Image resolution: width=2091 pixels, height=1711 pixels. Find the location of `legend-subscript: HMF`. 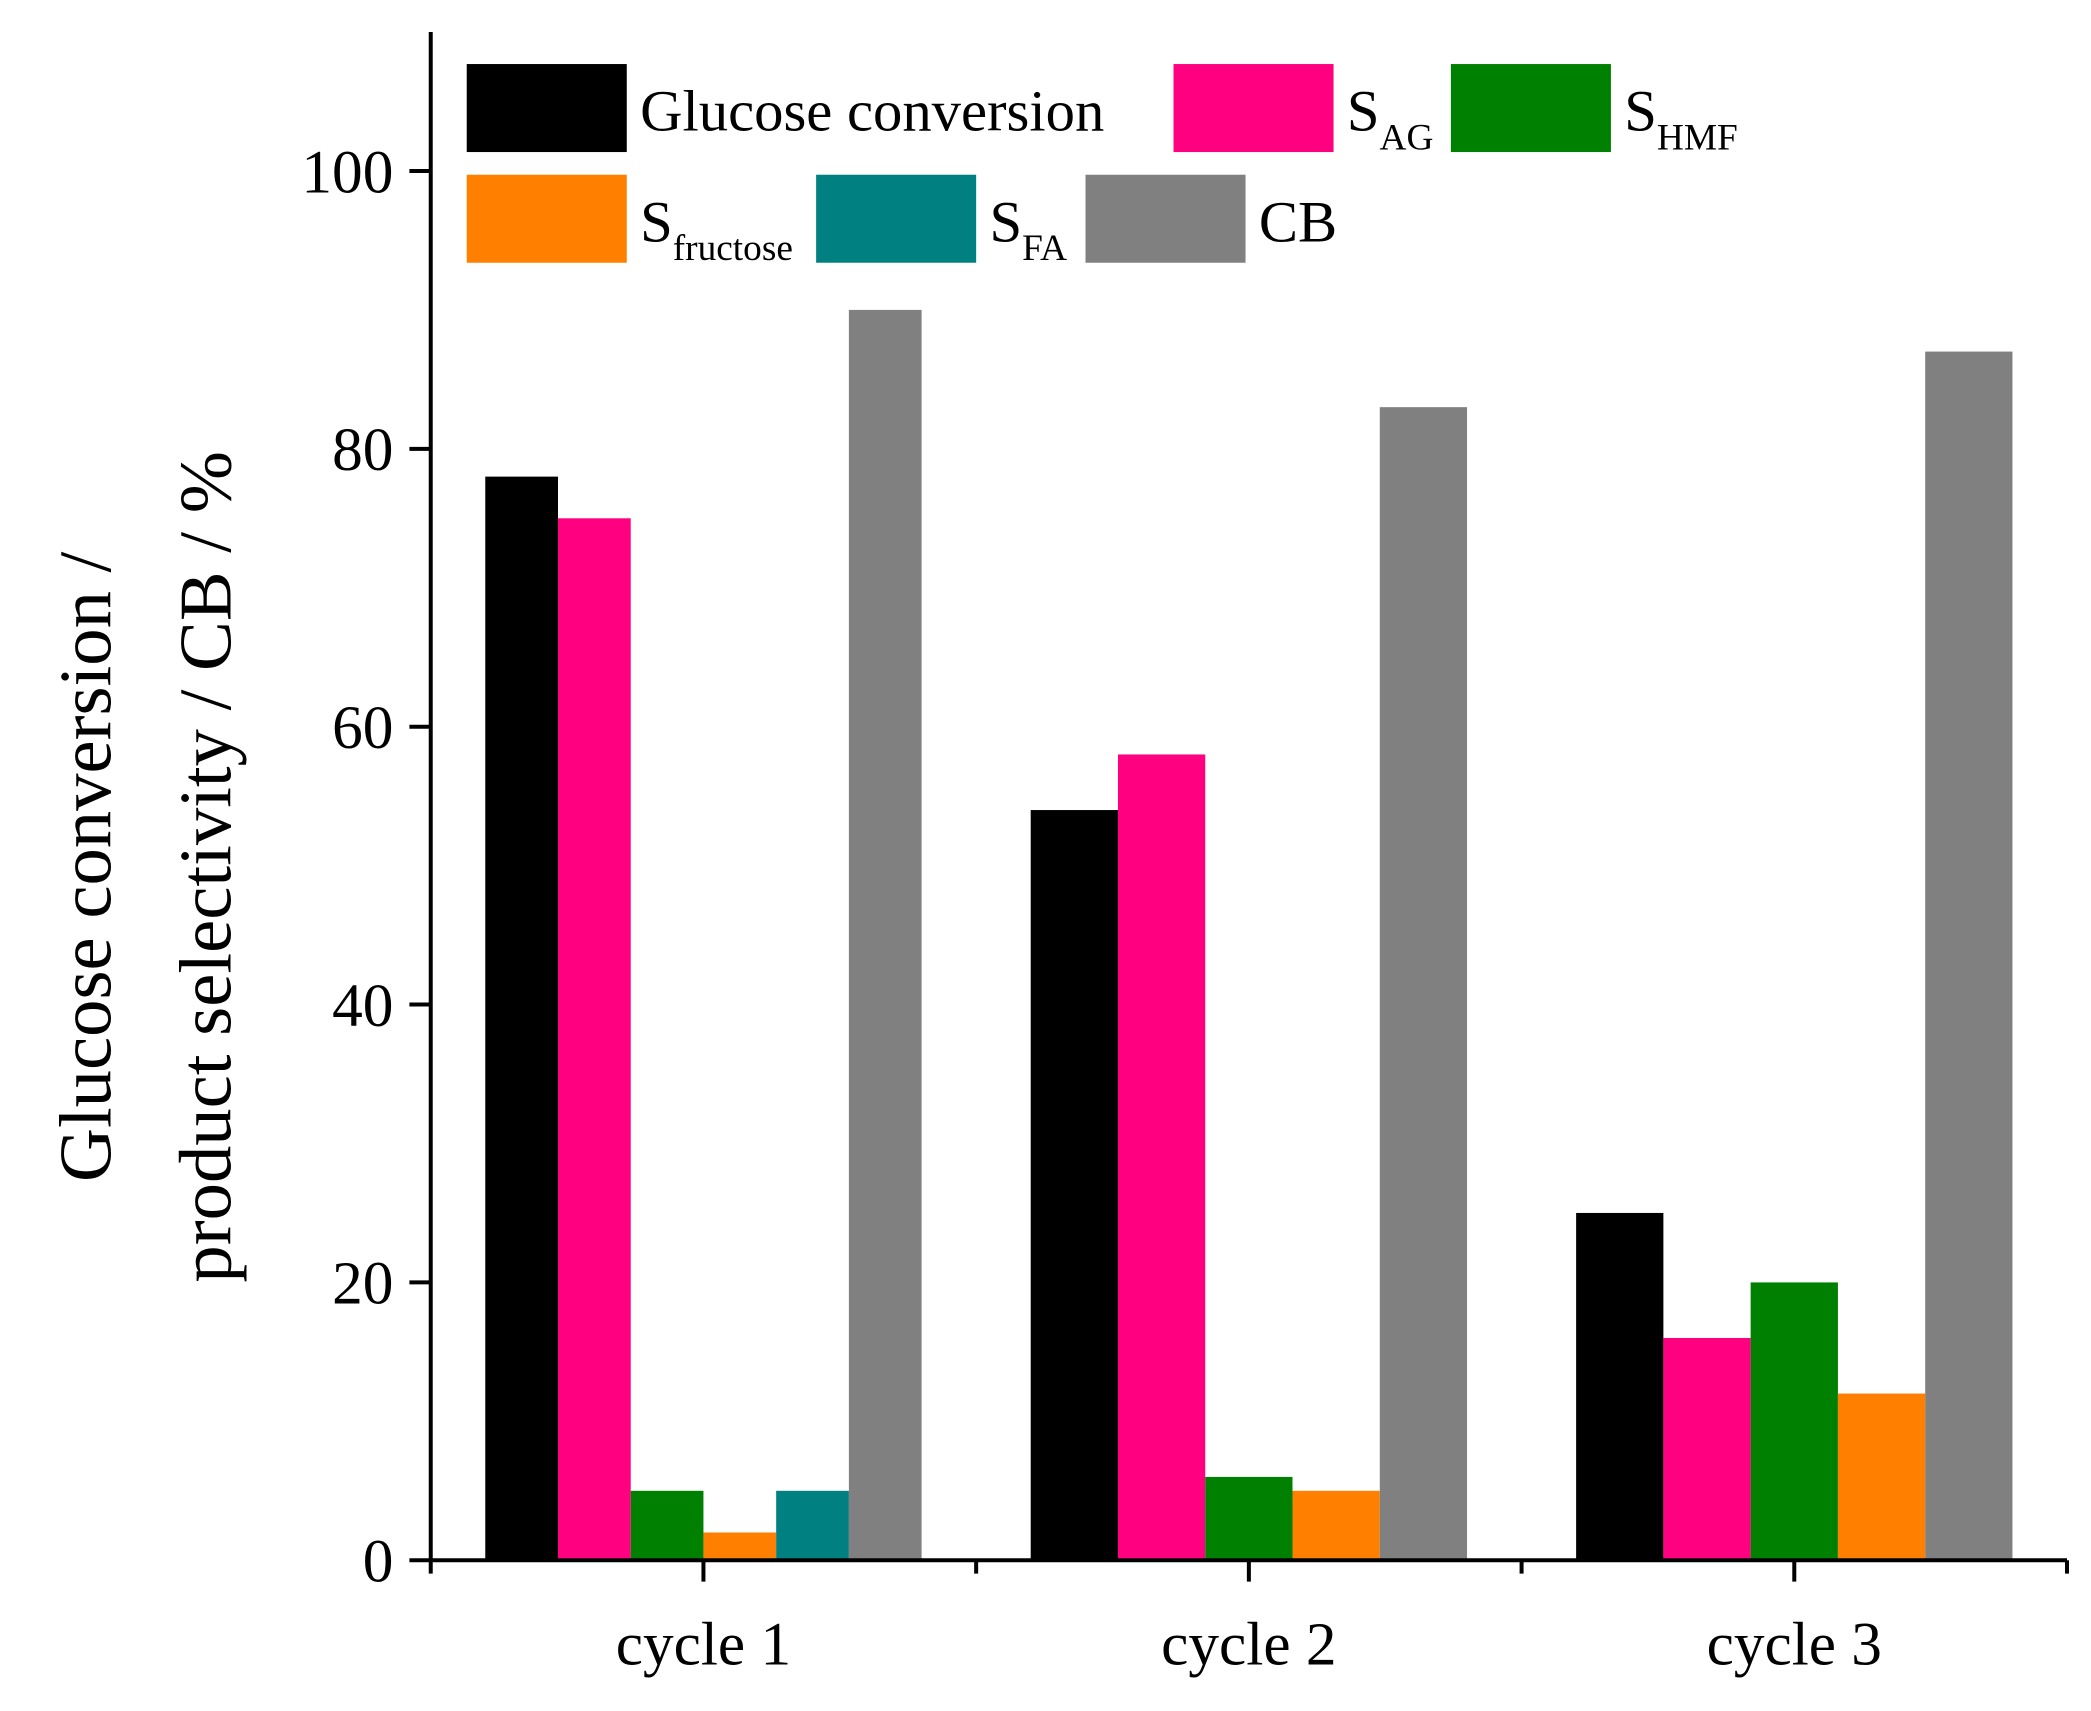

legend-subscript: HMF is located at coordinates (1697, 137).